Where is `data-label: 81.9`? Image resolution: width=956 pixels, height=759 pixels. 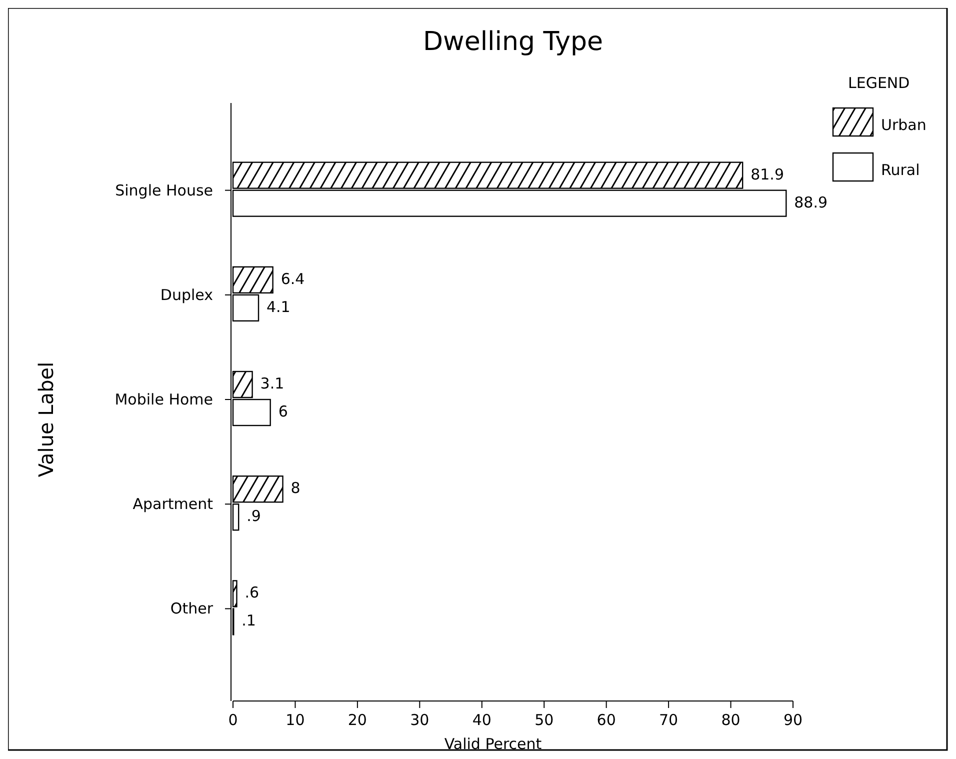 data-label: 81.9 is located at coordinates (767, 174).